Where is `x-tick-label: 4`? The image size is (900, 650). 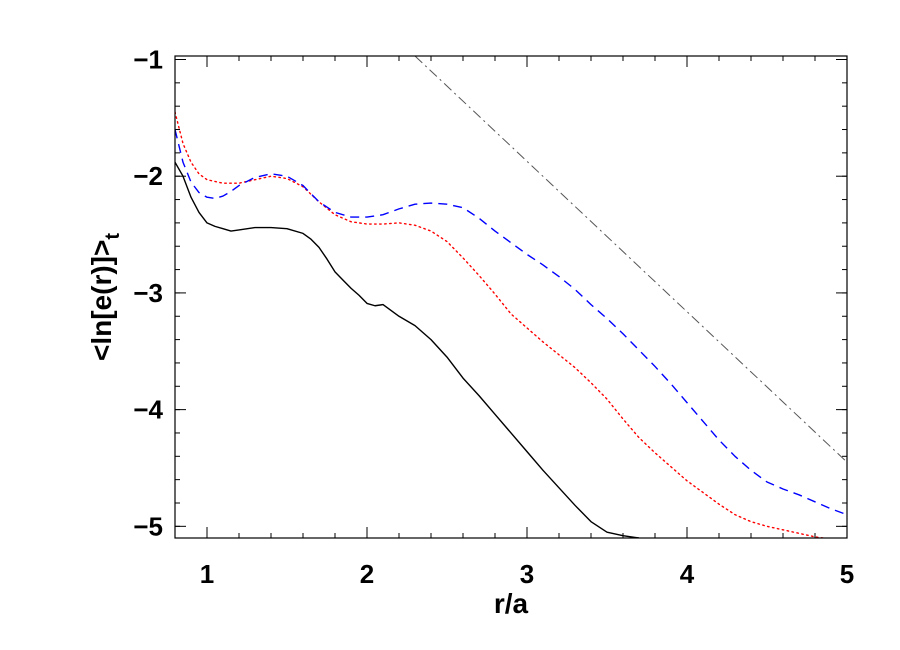 x-tick-label: 4 is located at coordinates (687, 574).